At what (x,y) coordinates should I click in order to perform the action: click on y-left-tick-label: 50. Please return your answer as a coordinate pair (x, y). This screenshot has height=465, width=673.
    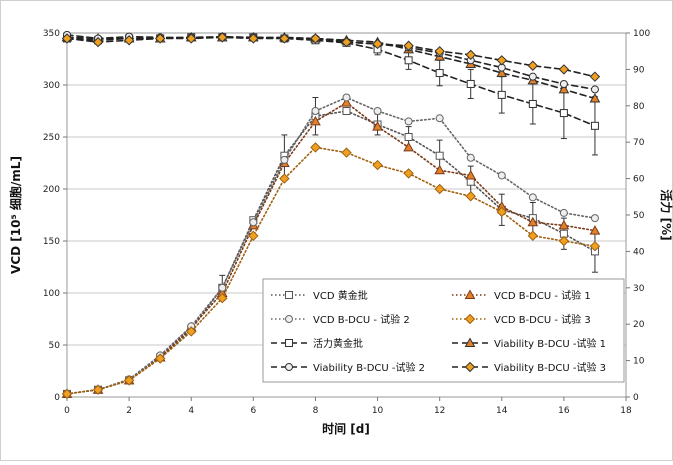
    Looking at the image, I should click on (55, 346).